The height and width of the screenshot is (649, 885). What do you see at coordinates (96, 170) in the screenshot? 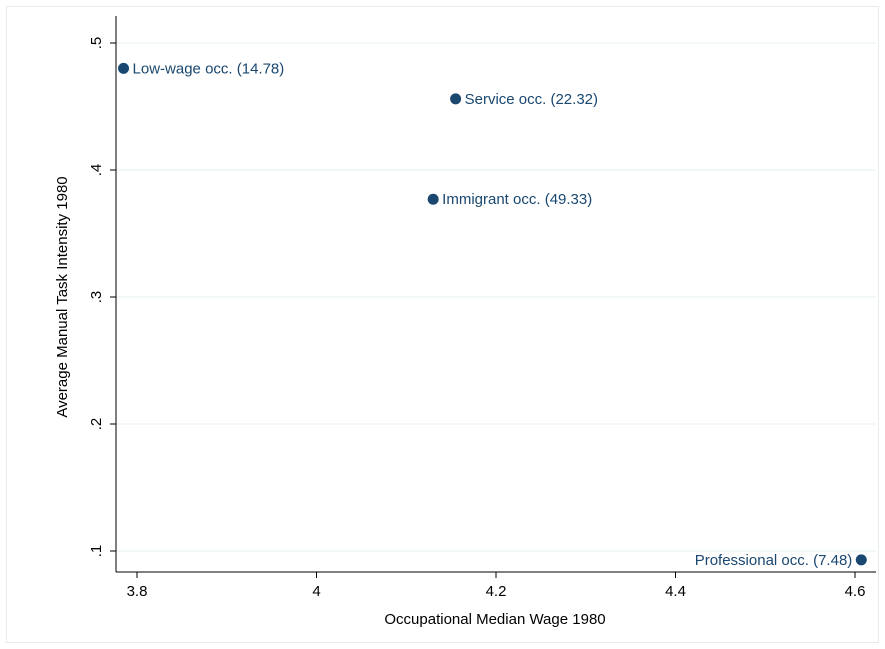
I see `y-tick-label-3: .4` at bounding box center [96, 170].